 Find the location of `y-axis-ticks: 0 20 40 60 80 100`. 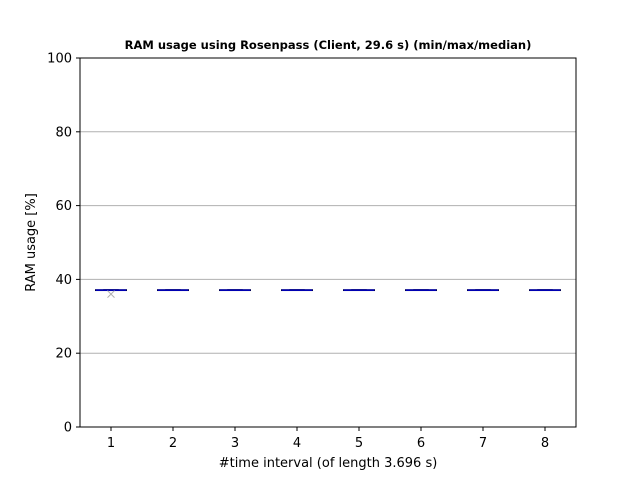

y-axis-ticks: 0 20 40 60 80 100 is located at coordinates (63, 244).